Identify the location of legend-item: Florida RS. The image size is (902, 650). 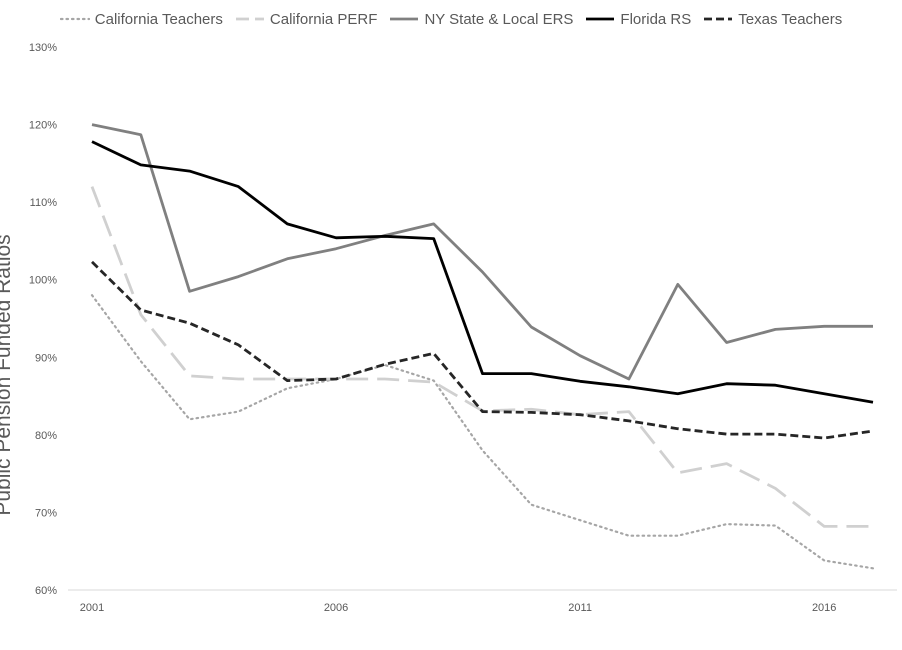
(638, 19).